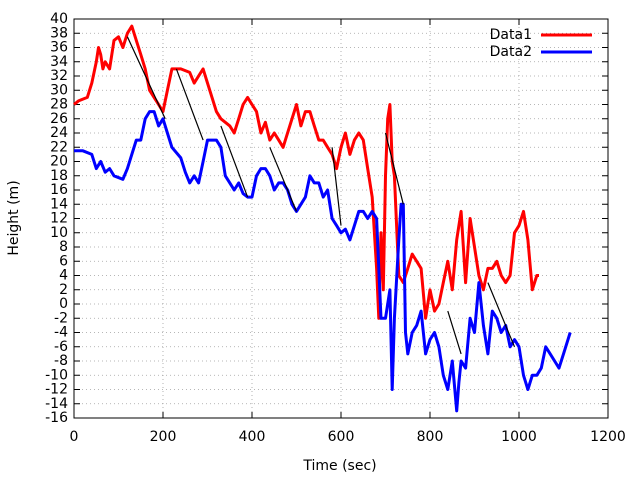 The image size is (640, 480). I want to click on x-tick-label: 800, so click(430, 437).